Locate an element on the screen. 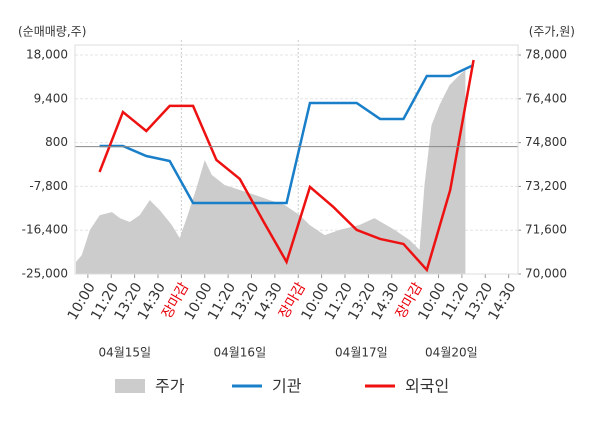 This screenshot has width=600, height=432. legend-label: 주가 is located at coordinates (170, 386).